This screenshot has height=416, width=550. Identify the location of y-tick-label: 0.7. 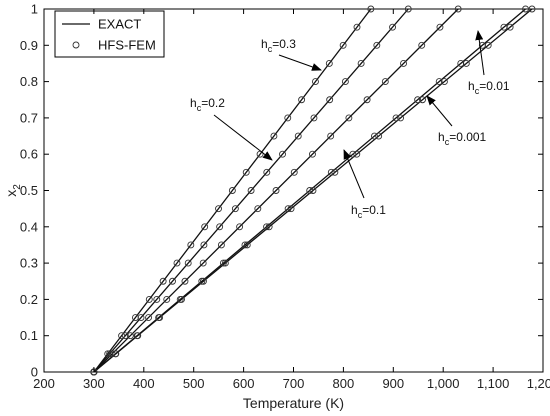
(29, 117).